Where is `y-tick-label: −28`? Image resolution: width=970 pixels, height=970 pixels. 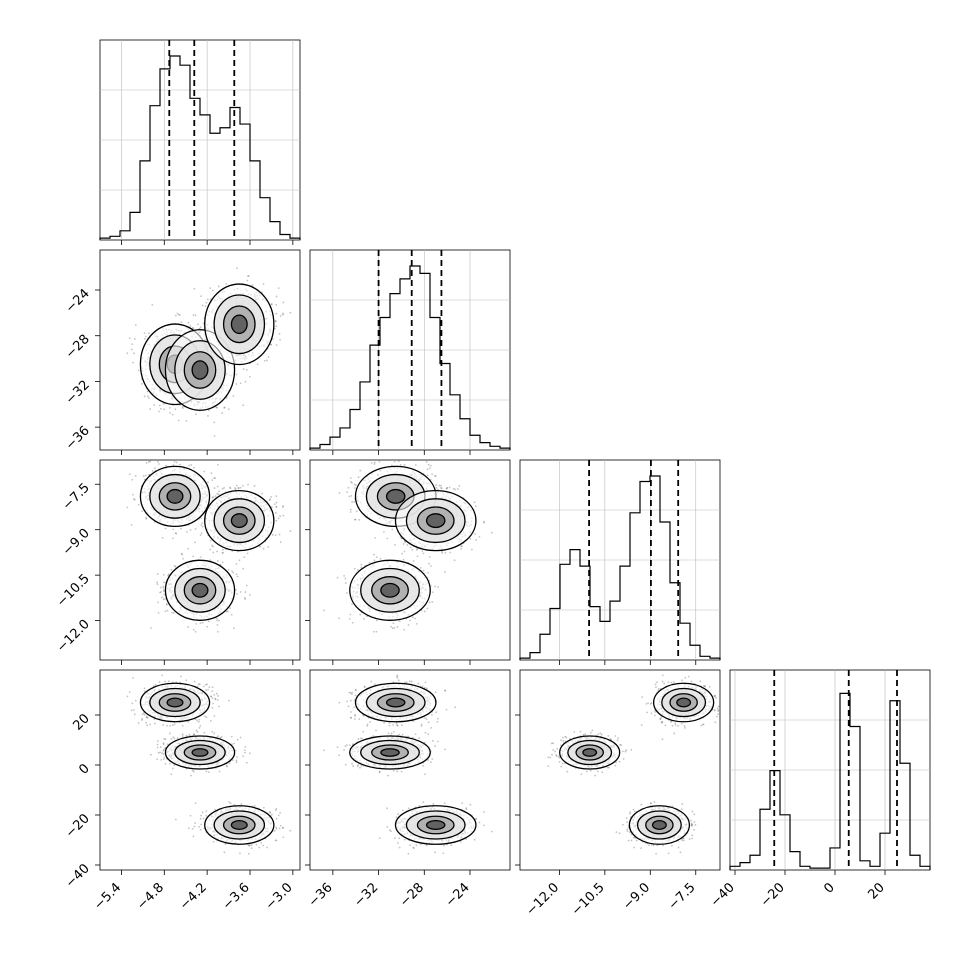
y-tick-label: −28 is located at coordinates (78, 347).